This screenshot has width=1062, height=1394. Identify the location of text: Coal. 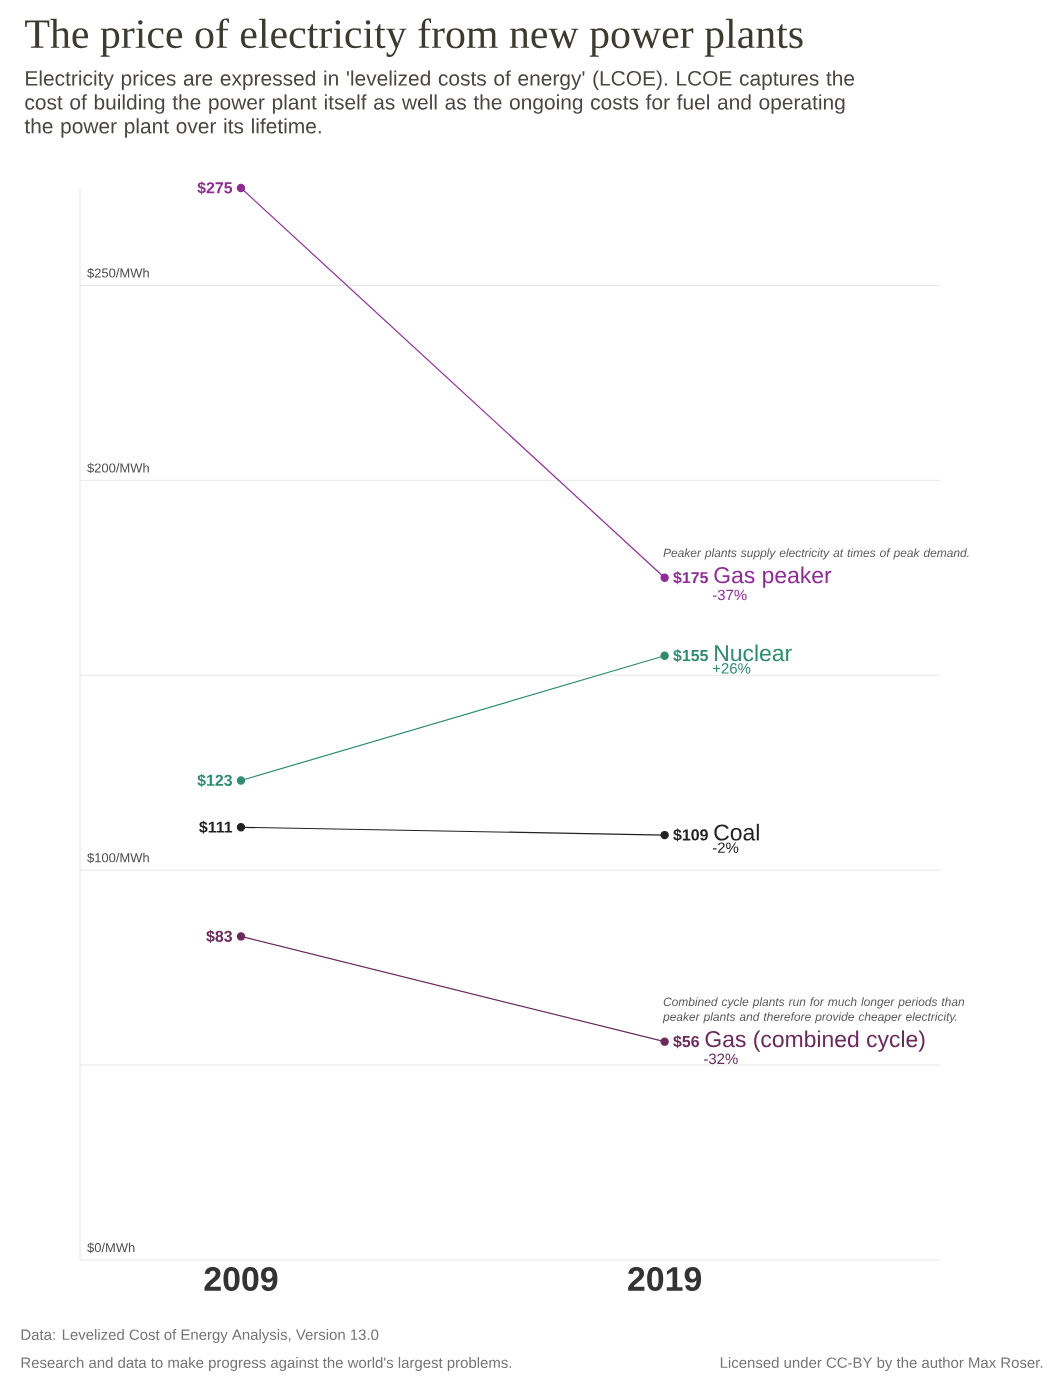
(736, 832).